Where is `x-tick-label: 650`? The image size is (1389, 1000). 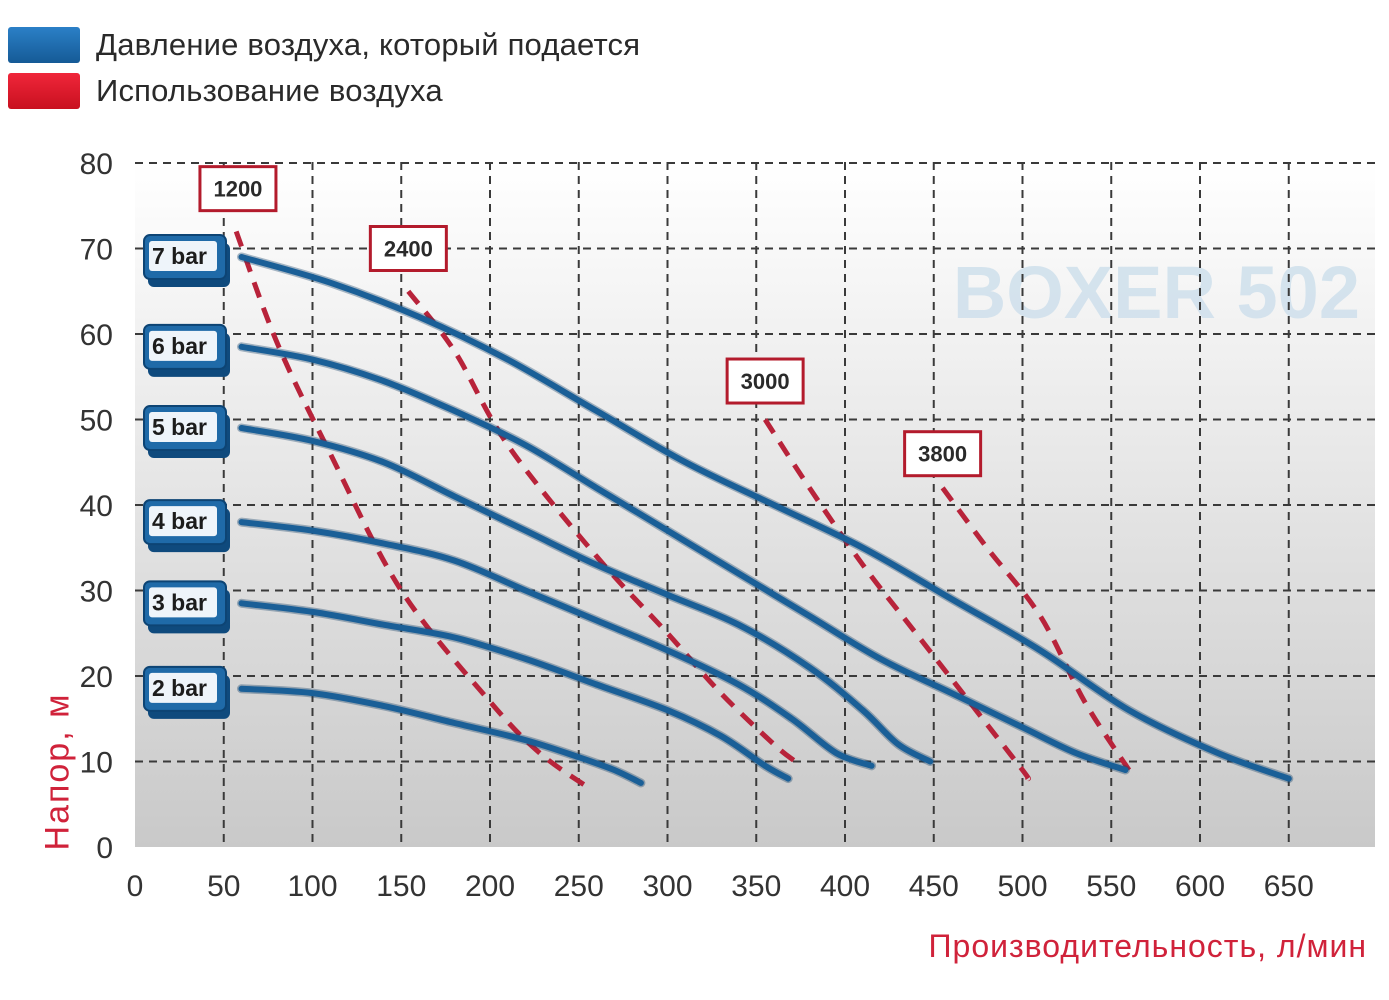
x-tick-label: 650 is located at coordinates (1289, 886).